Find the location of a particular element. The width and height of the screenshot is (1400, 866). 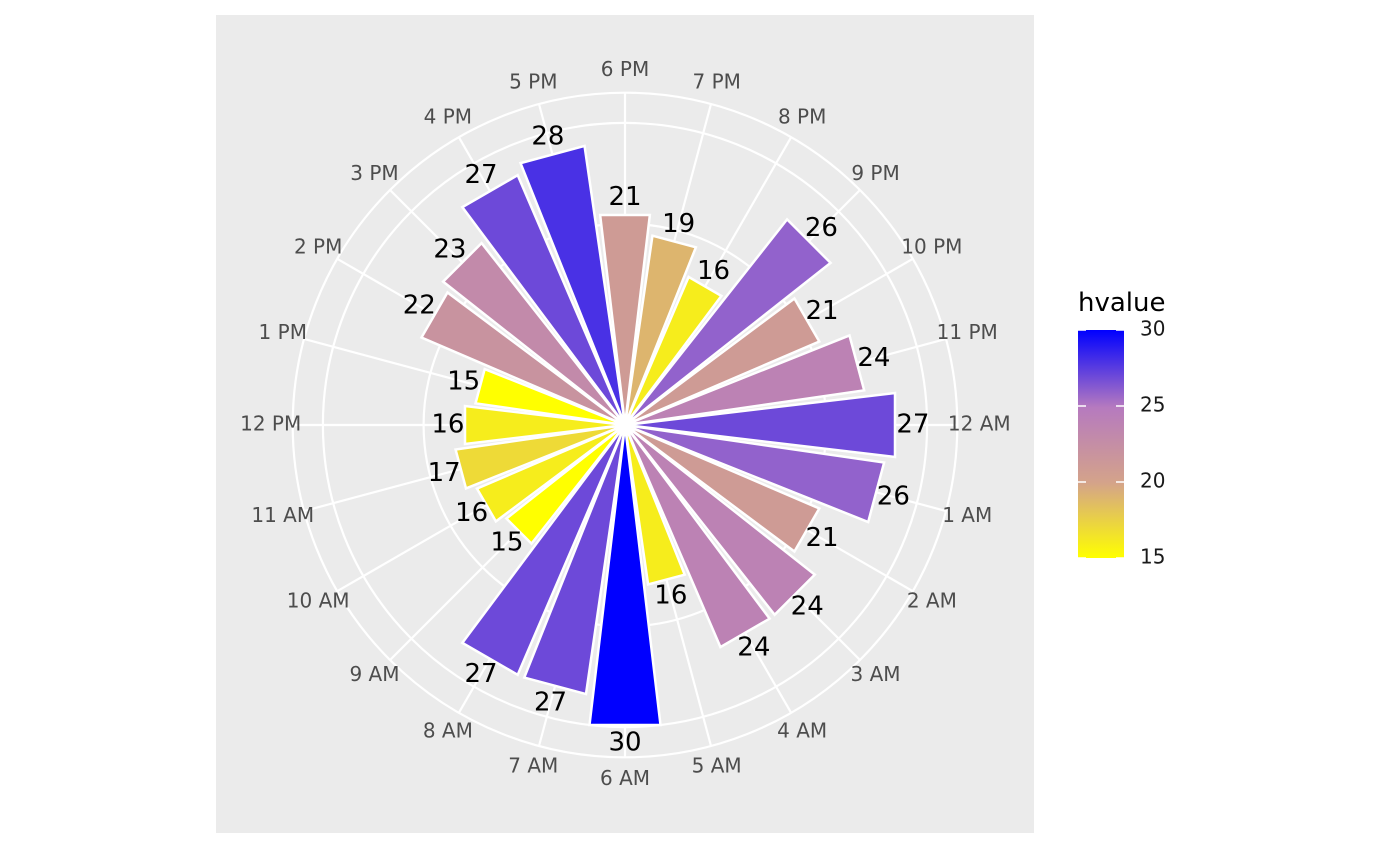

hour-label: 4 AM is located at coordinates (802, 730).